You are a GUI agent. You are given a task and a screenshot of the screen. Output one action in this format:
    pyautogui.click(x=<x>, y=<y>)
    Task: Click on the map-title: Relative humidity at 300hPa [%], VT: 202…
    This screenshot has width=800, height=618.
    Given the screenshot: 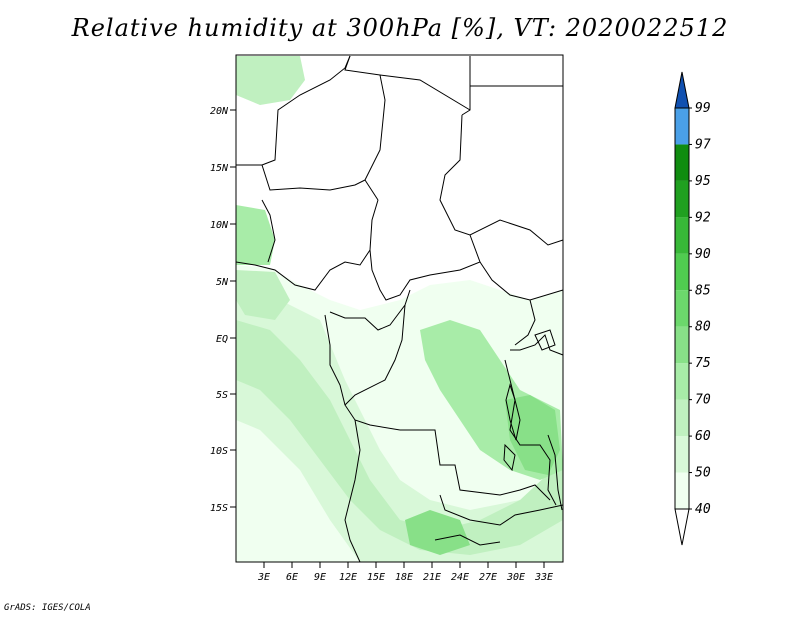 What is the action you would take?
    pyautogui.click(x=400, y=28)
    